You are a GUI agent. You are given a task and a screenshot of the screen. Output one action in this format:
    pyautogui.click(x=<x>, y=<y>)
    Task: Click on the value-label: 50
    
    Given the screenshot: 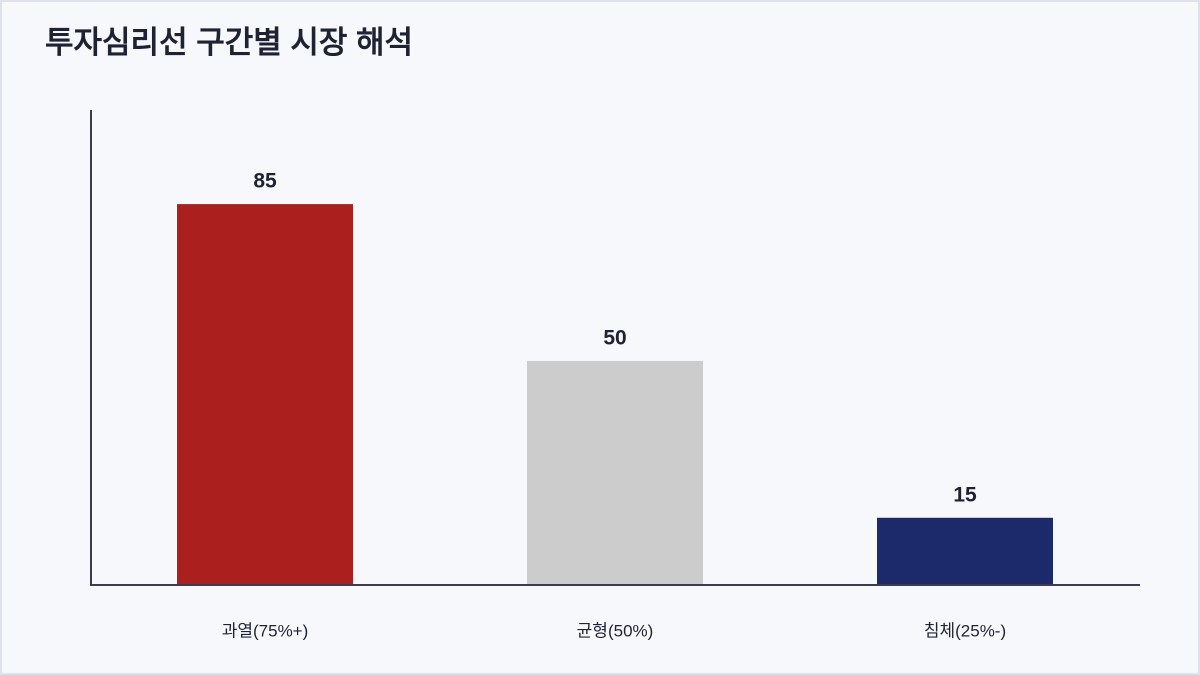 What is the action you would take?
    pyautogui.click(x=614, y=337)
    